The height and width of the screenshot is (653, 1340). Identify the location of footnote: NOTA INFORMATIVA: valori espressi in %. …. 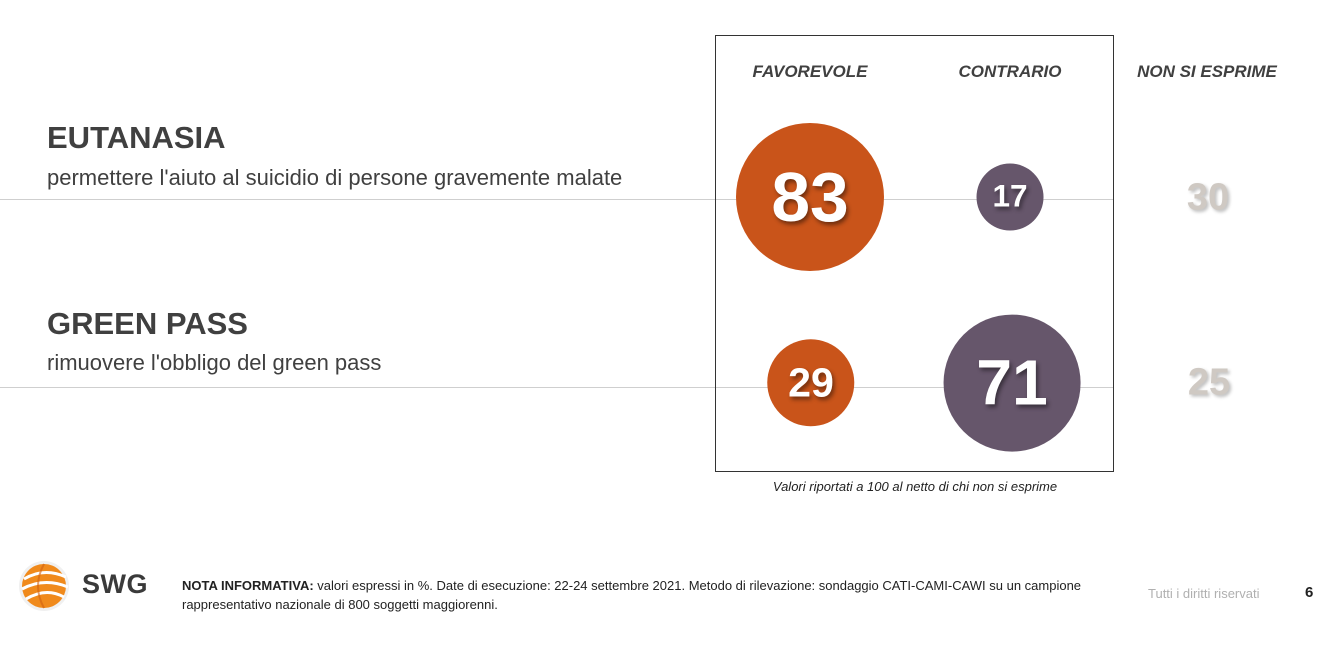
(657, 595).